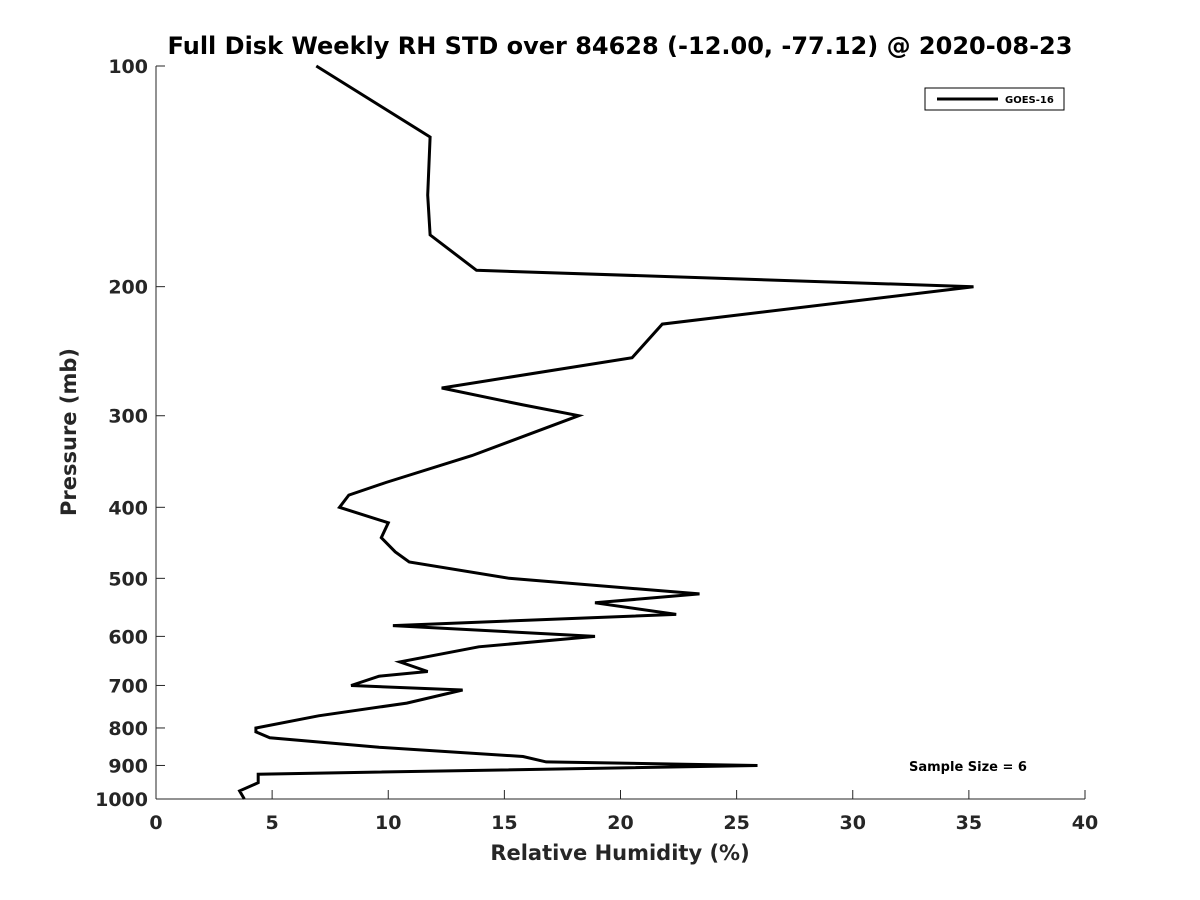 The height and width of the screenshot is (900, 1200). I want to click on x-tick-label: 0, so click(155, 823).